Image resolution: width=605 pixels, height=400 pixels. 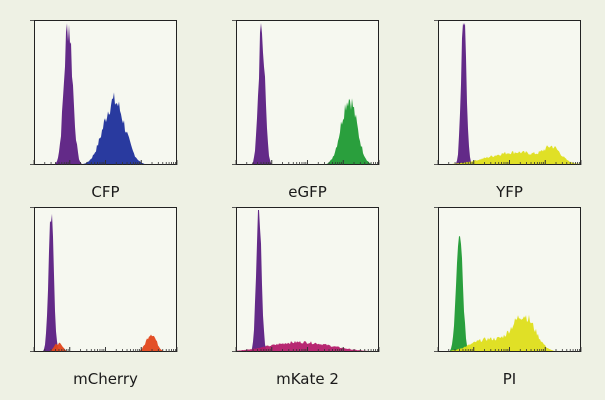 I want to click on xlabel-pi: PI, so click(x=509, y=379).